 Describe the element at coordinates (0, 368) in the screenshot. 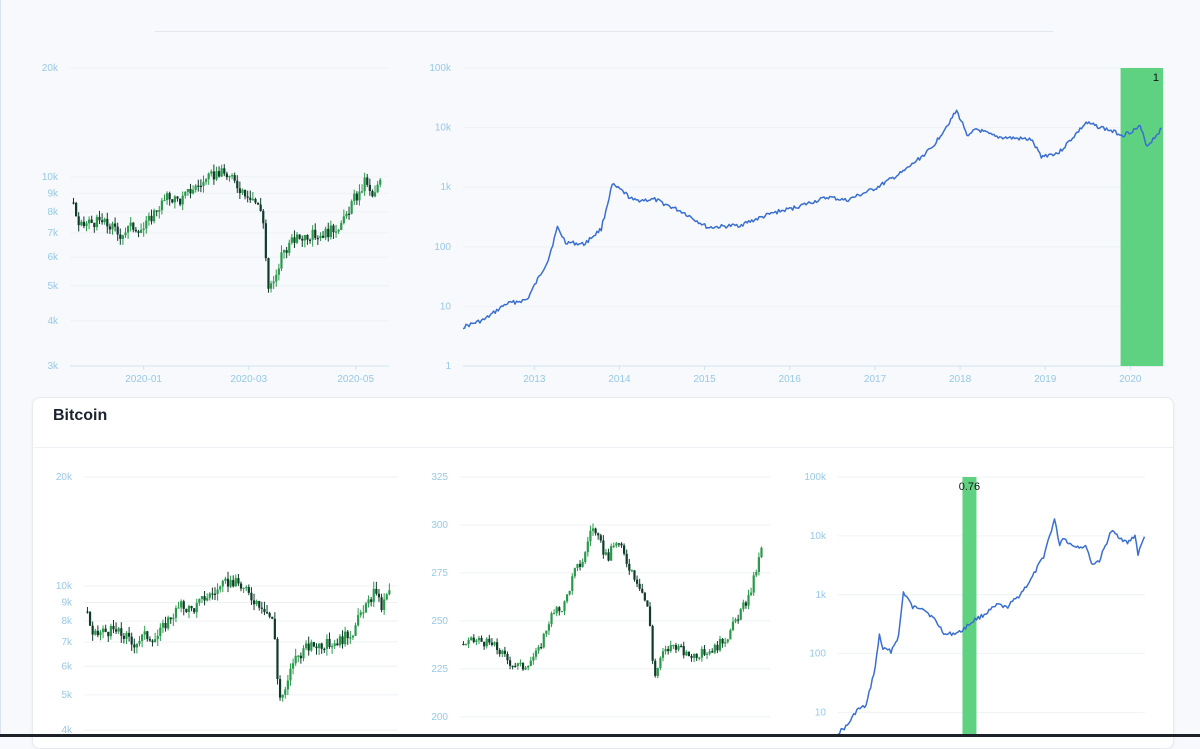

I see `left-edge-line` at that location.